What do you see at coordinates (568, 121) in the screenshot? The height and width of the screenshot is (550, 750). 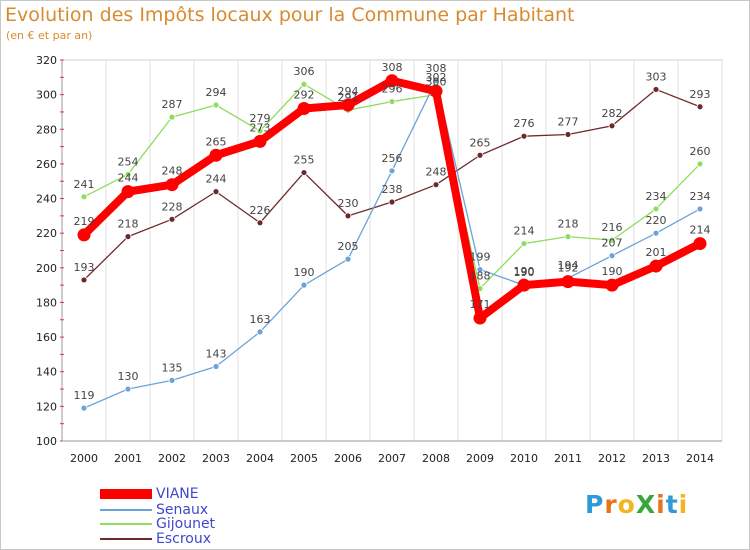 I see `data-label-escroux: 277` at bounding box center [568, 121].